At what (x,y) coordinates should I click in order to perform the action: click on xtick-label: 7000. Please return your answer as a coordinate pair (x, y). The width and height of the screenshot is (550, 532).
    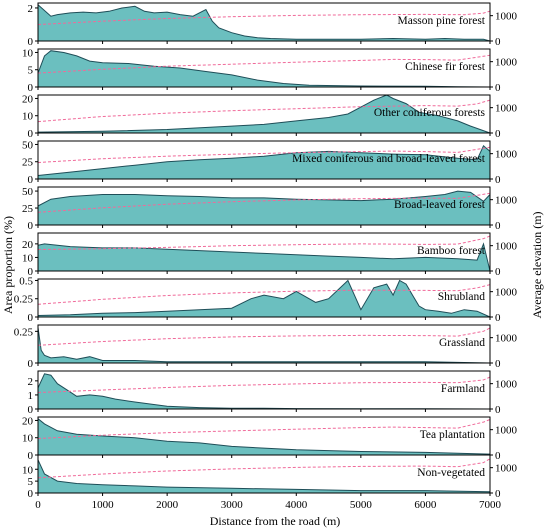
    Looking at the image, I should click on (490, 505).